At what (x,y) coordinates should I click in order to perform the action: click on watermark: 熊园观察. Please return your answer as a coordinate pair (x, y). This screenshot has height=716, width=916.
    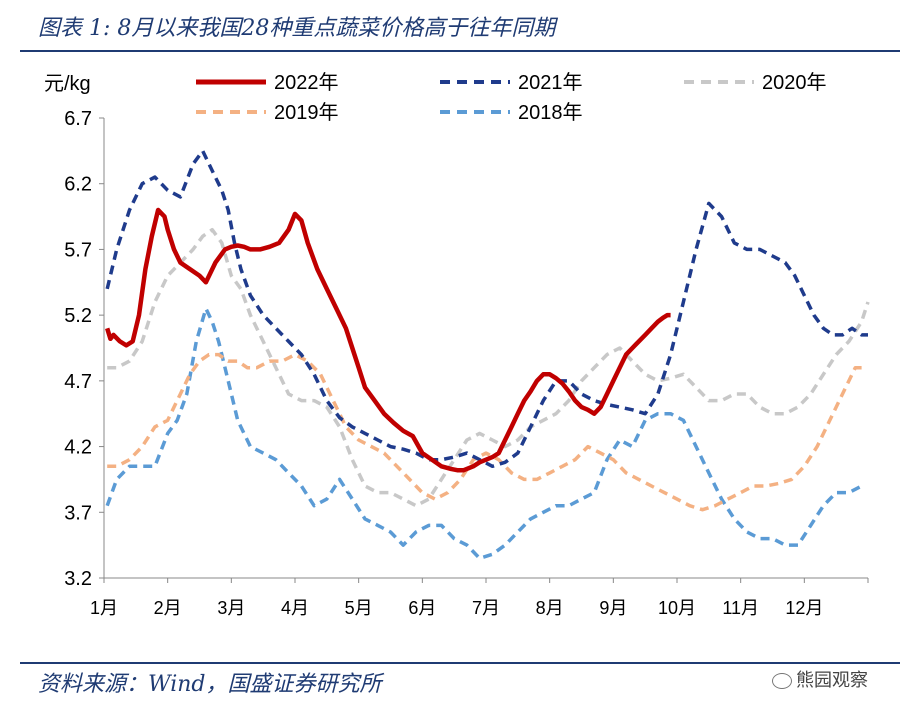
    Looking at the image, I should click on (820, 679).